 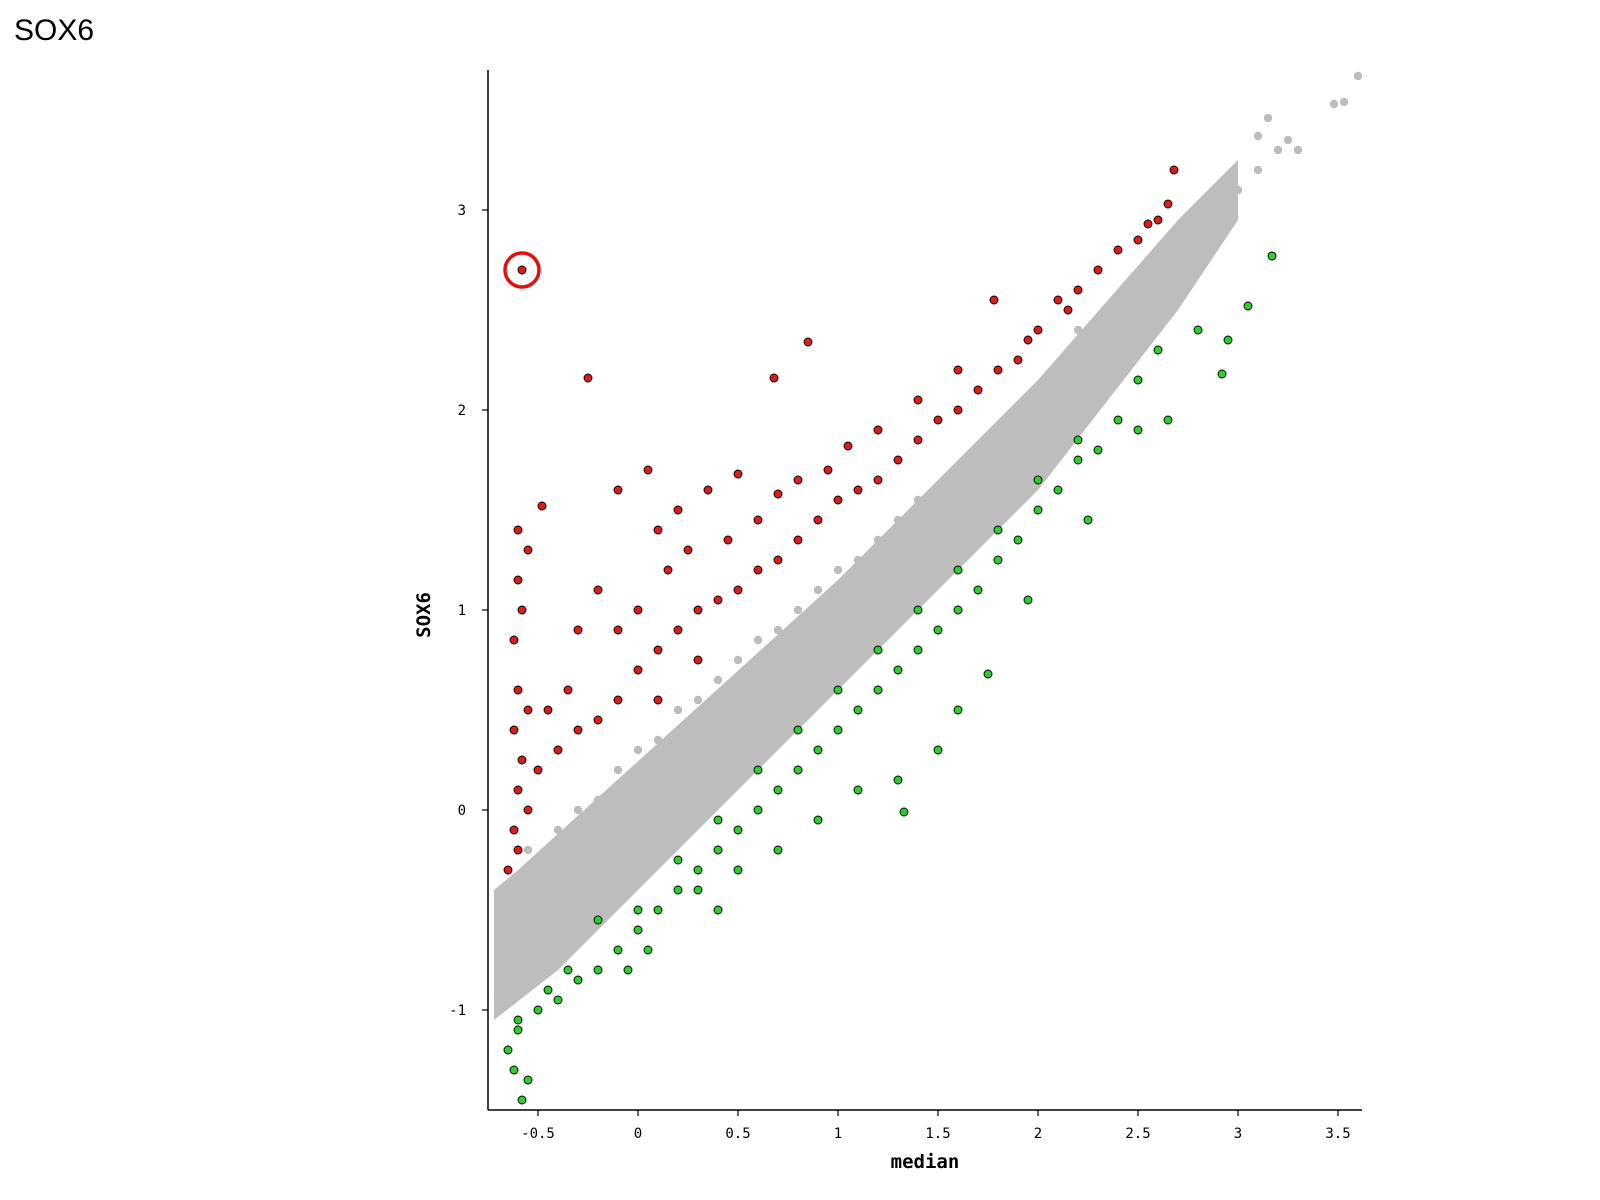 What do you see at coordinates (1038, 1134) in the screenshot?
I see `x-tick-label: 2` at bounding box center [1038, 1134].